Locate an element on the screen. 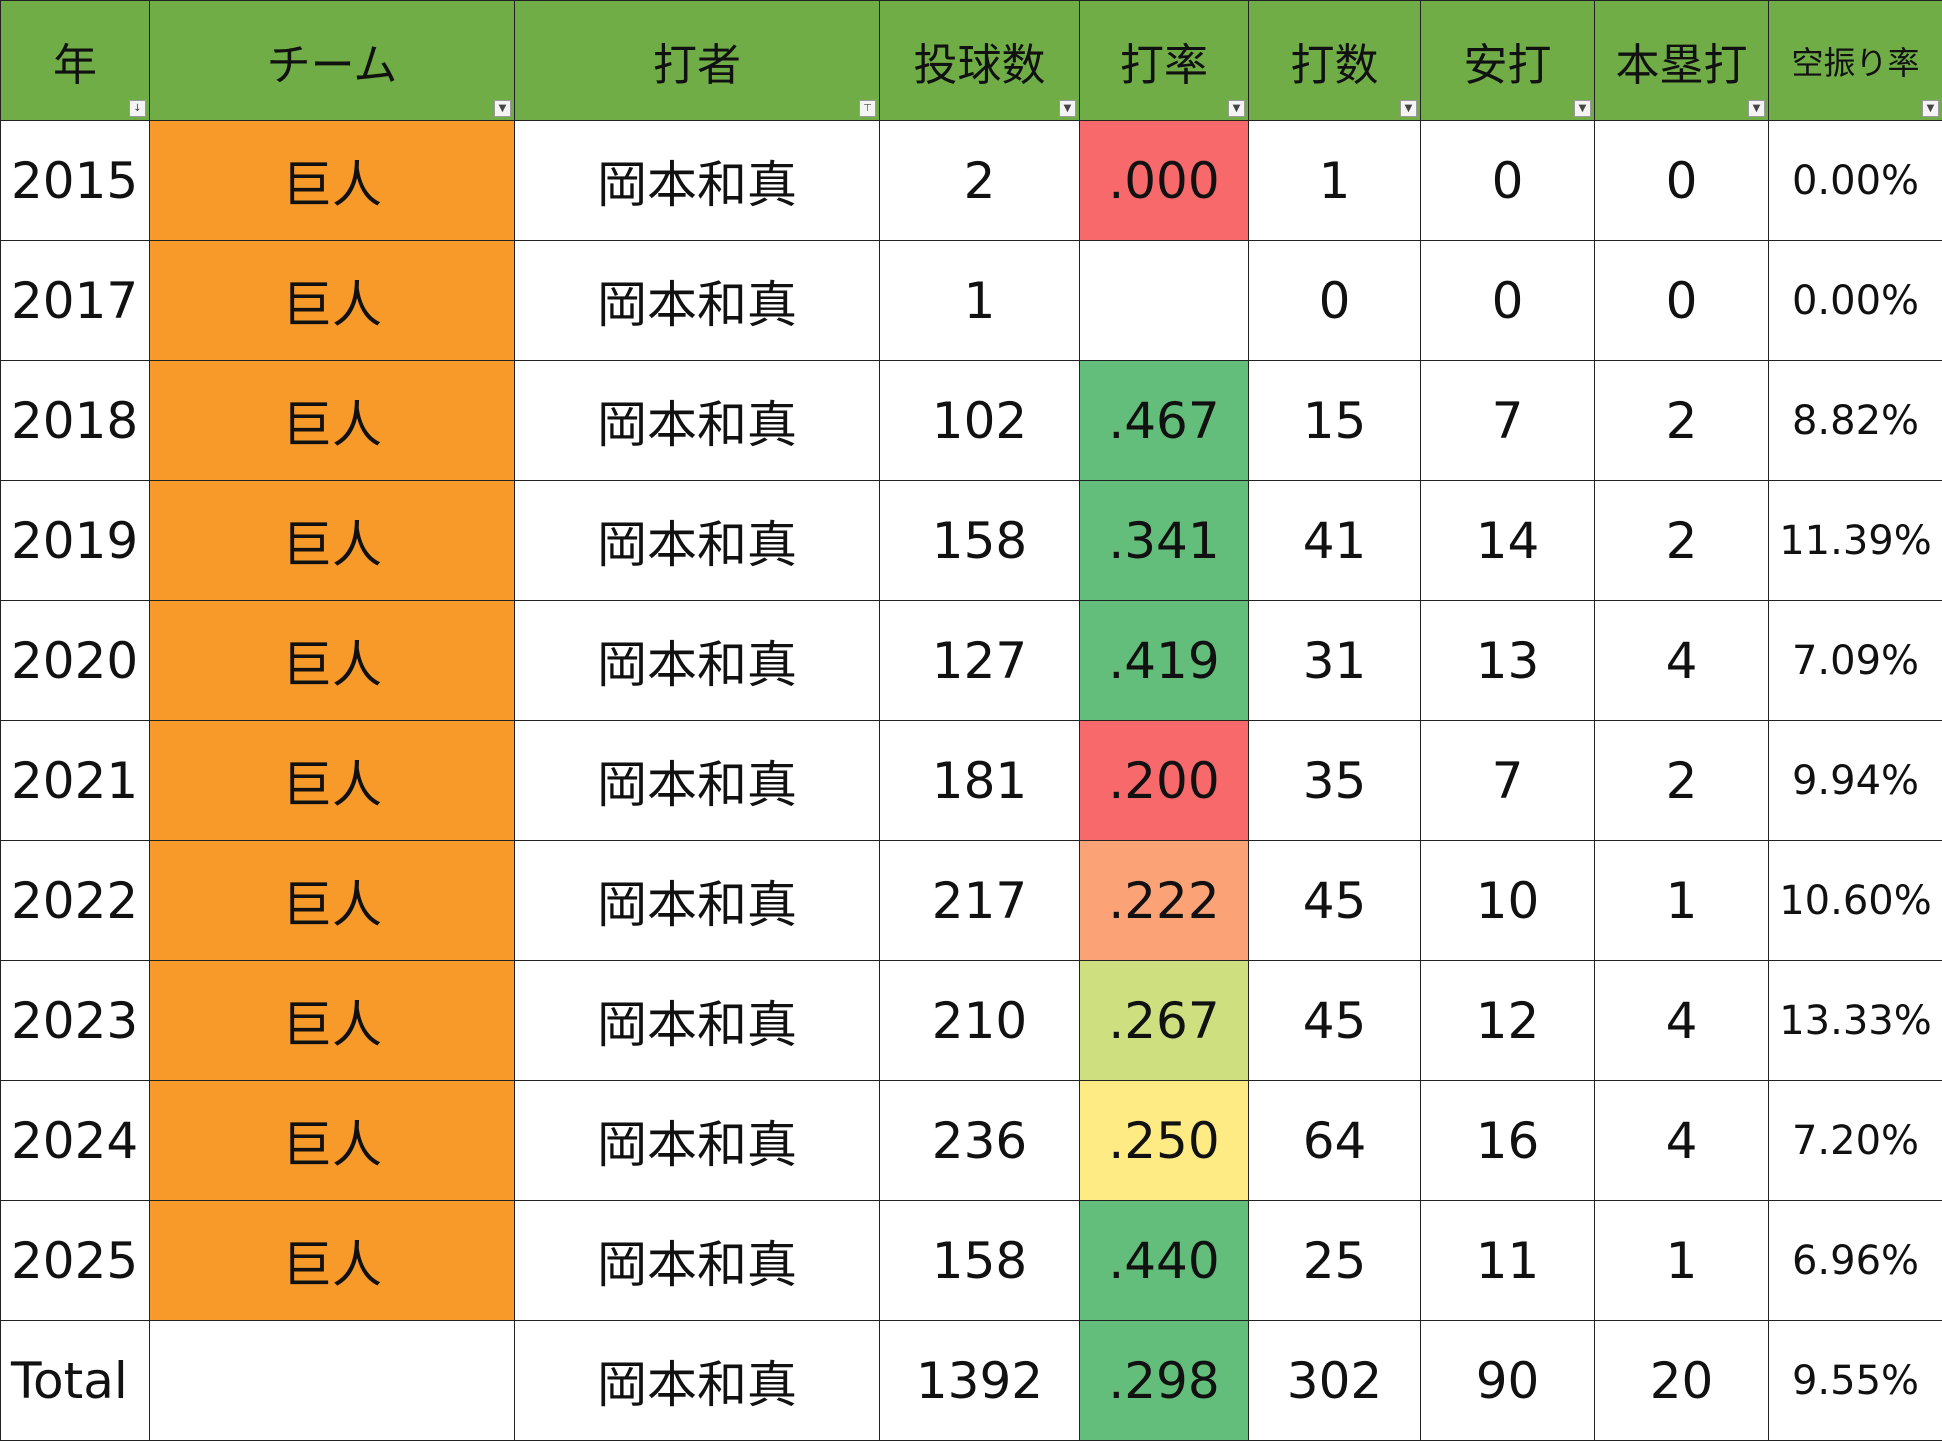 The image size is (1942, 1441). cell-year: 2022 is located at coordinates (75, 900).